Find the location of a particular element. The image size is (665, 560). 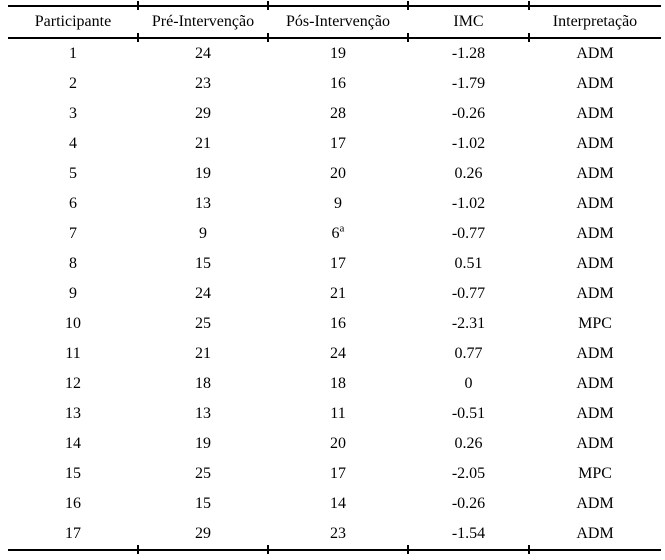

table-row: 3 29 28 -0.26 ADM is located at coordinates (334, 114).